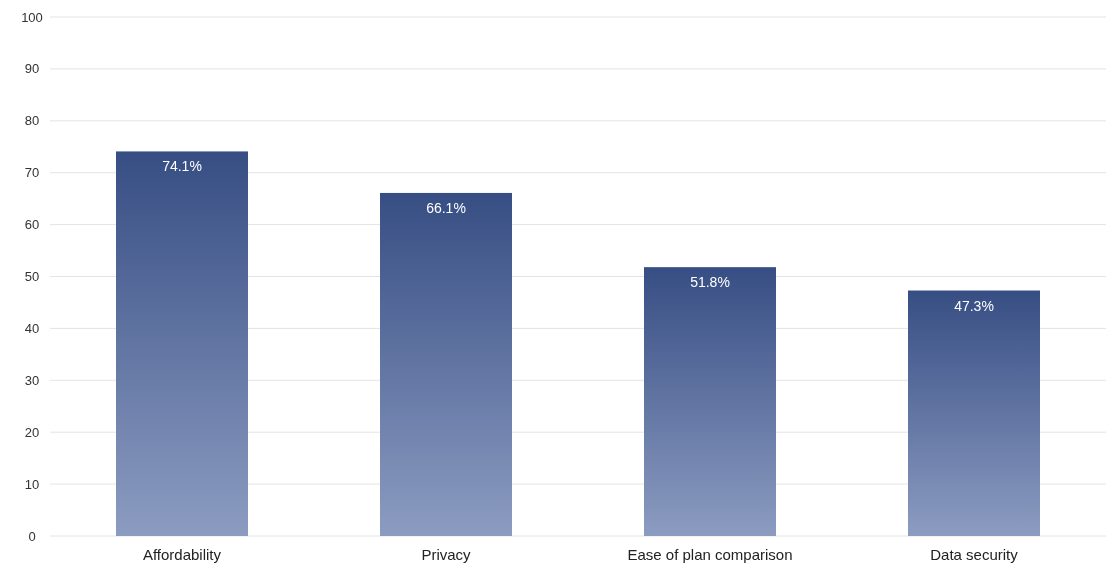  I want to click on y-tick-label: 40, so click(32, 328).